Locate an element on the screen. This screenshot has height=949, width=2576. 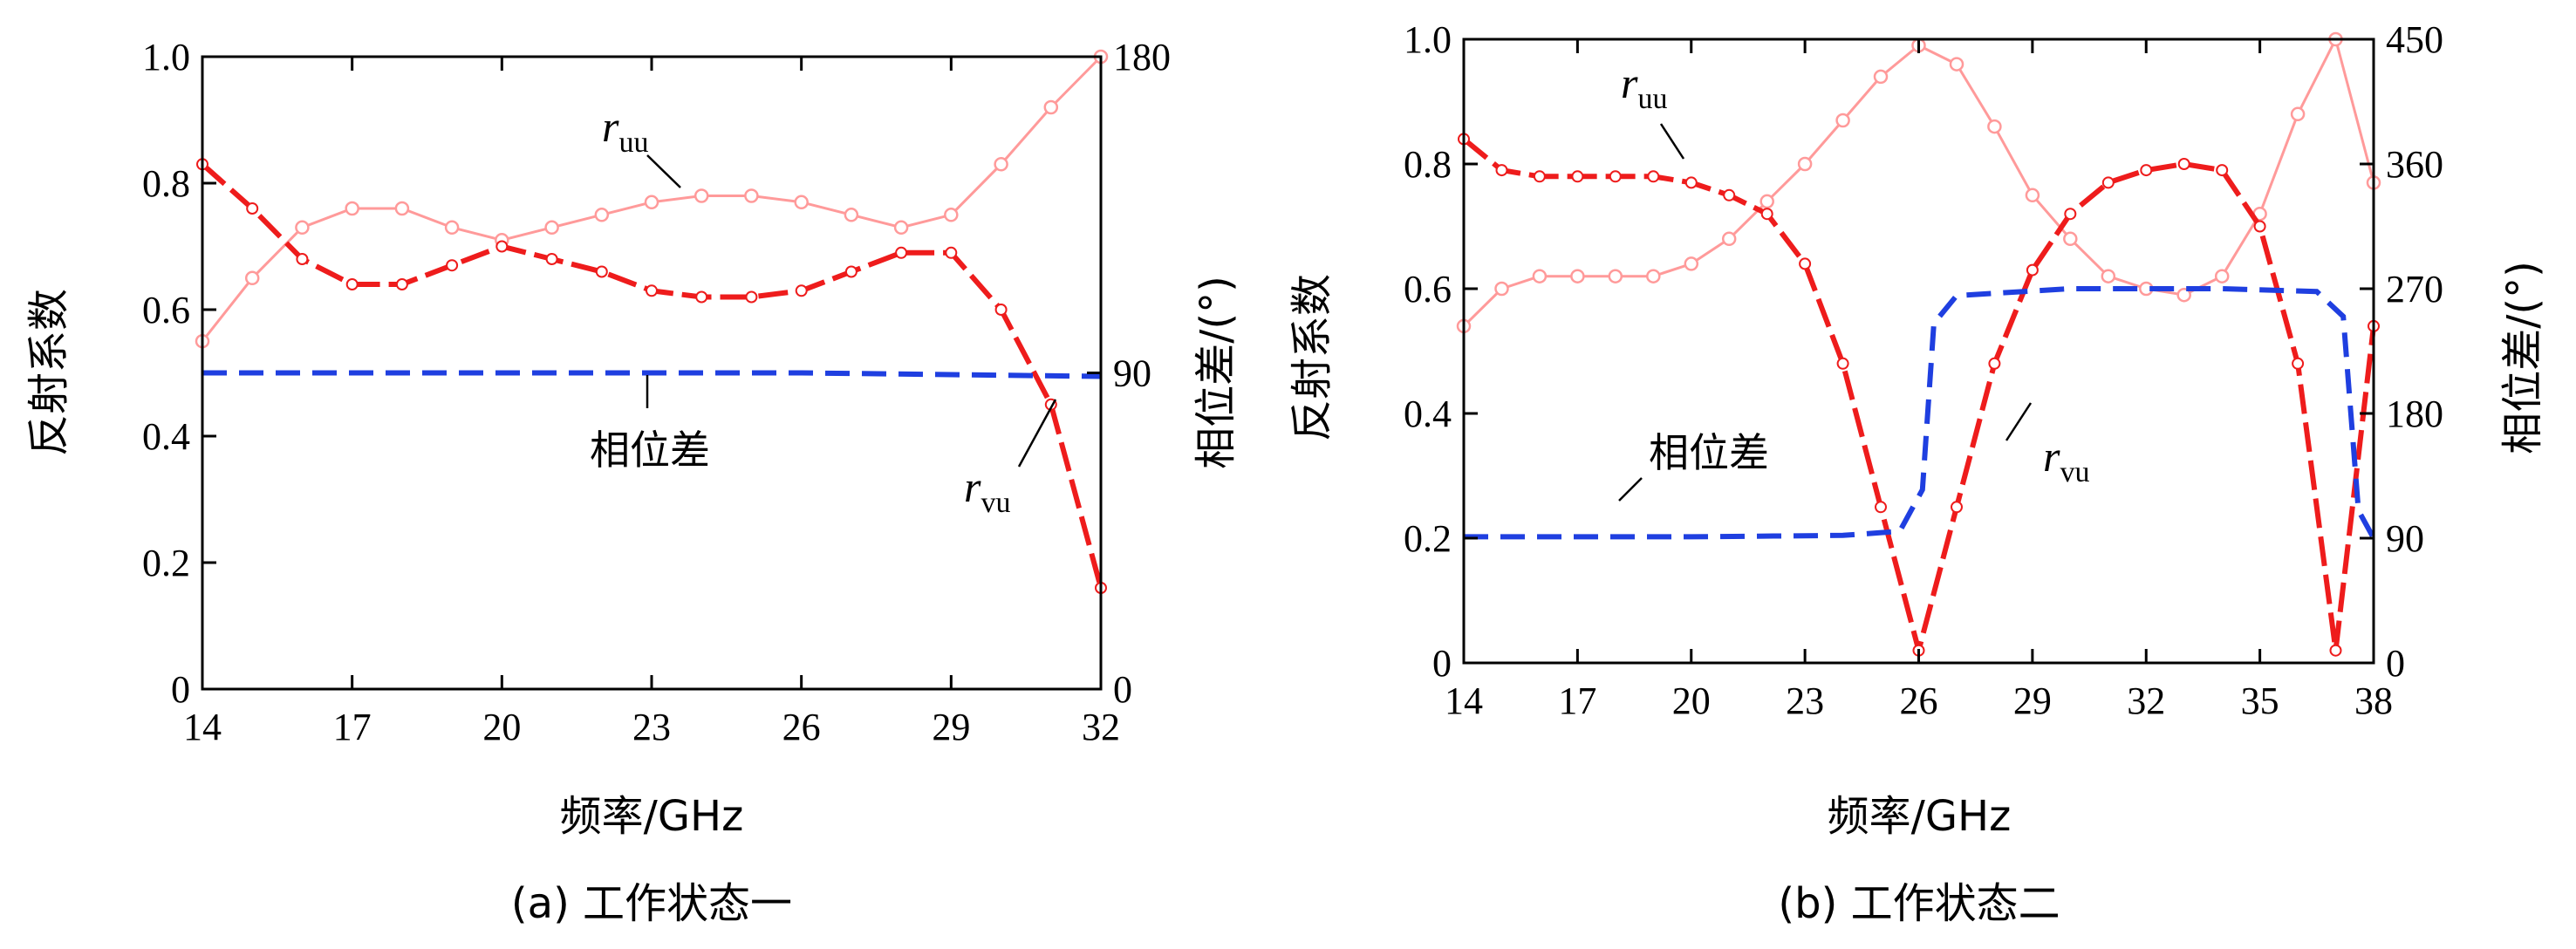
panel-b-xtick-label: 35 is located at coordinates (2260, 700).